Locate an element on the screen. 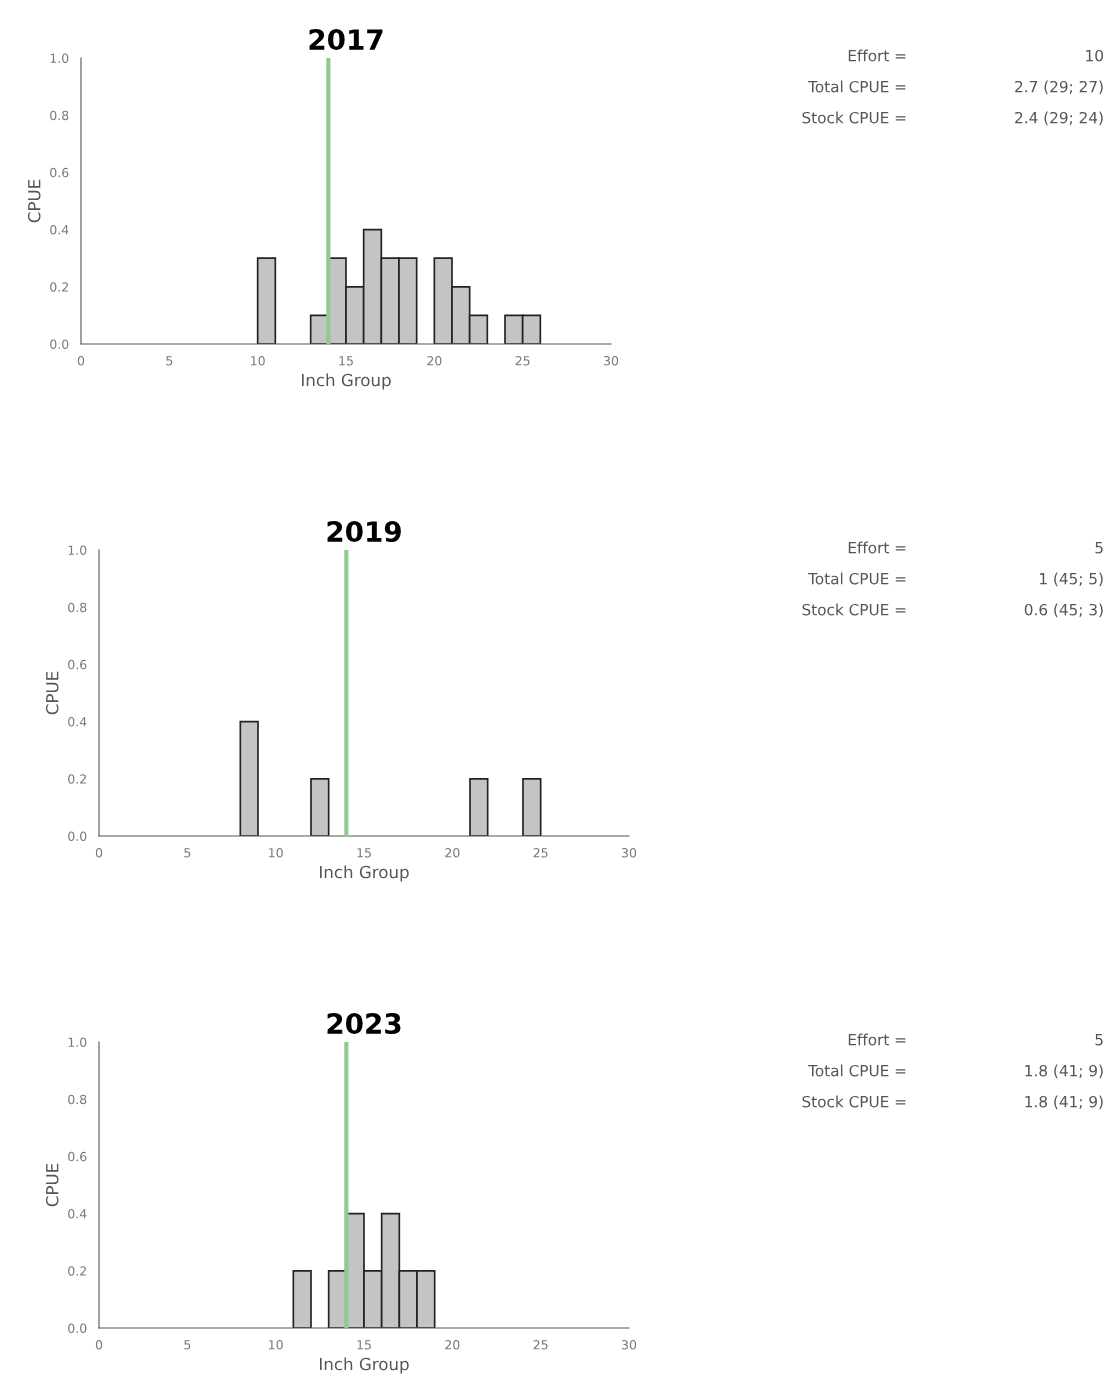 Image resolution: width=1109 pixels, height=1395 pixels. text: 0.6 (45; 3) is located at coordinates (1063, 610).